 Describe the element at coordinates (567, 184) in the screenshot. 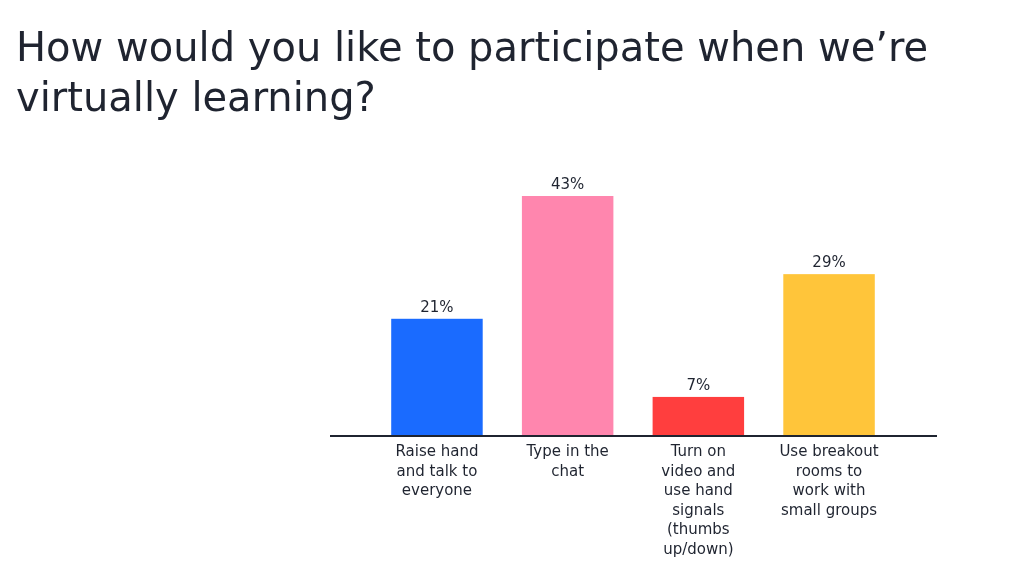

I see `data-label: 43%` at that location.